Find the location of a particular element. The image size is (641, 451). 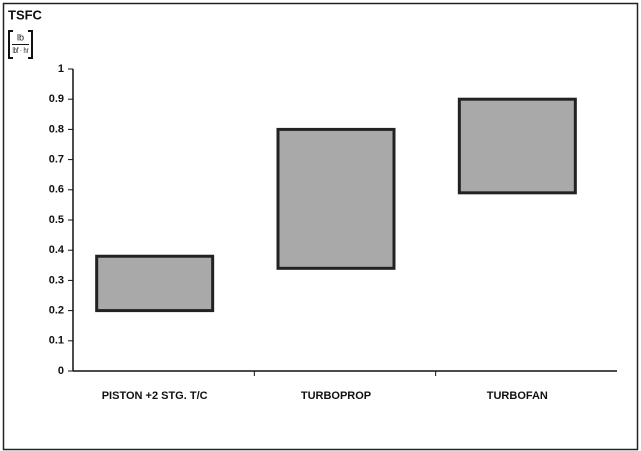

x-tick-label: PISTON +2 STG. T/C is located at coordinates (154, 396).